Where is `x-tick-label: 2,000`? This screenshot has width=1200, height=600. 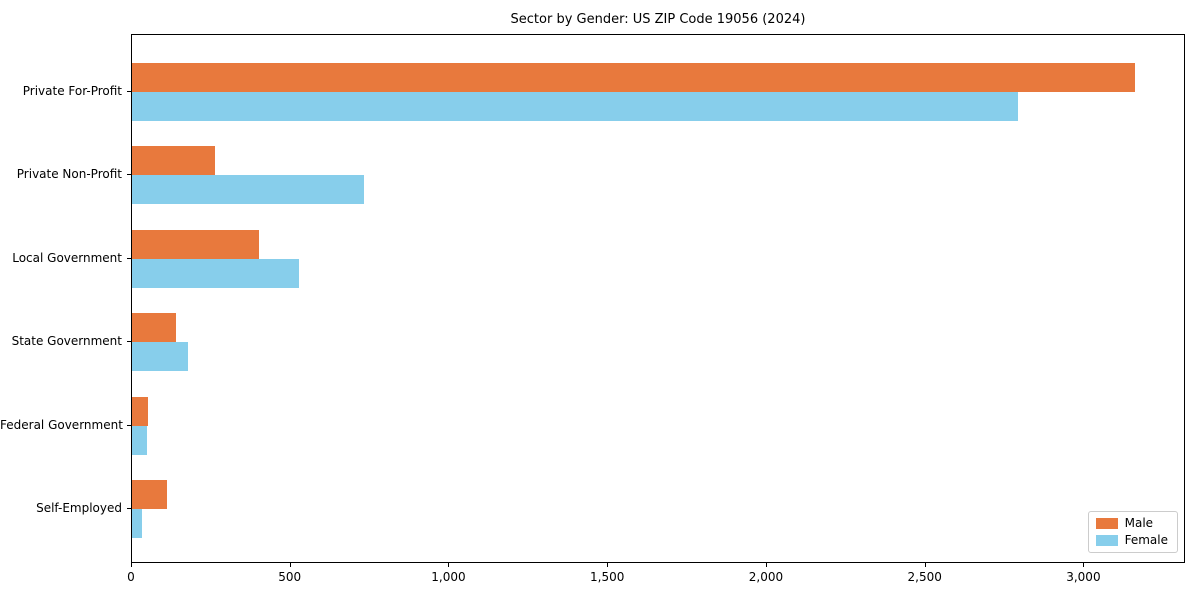 x-tick-label: 2,000 is located at coordinates (766, 577).